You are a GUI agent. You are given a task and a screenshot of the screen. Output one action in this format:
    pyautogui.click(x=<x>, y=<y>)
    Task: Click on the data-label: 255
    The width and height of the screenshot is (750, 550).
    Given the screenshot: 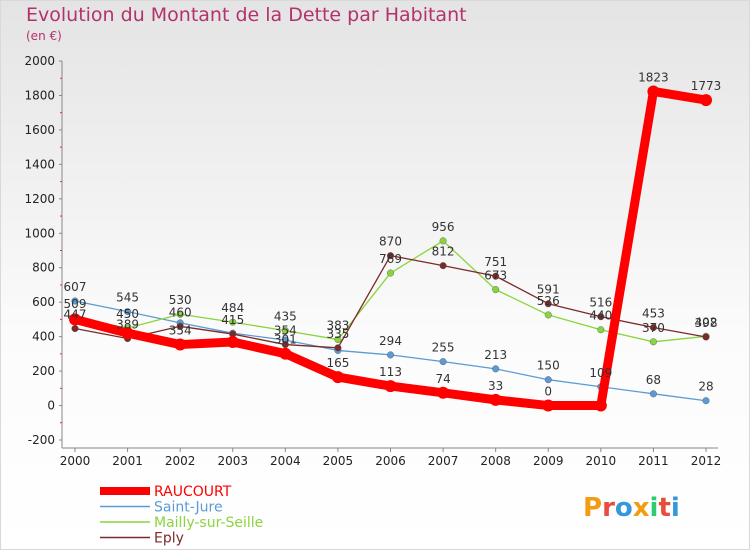 What is the action you would take?
    pyautogui.click(x=443, y=348)
    